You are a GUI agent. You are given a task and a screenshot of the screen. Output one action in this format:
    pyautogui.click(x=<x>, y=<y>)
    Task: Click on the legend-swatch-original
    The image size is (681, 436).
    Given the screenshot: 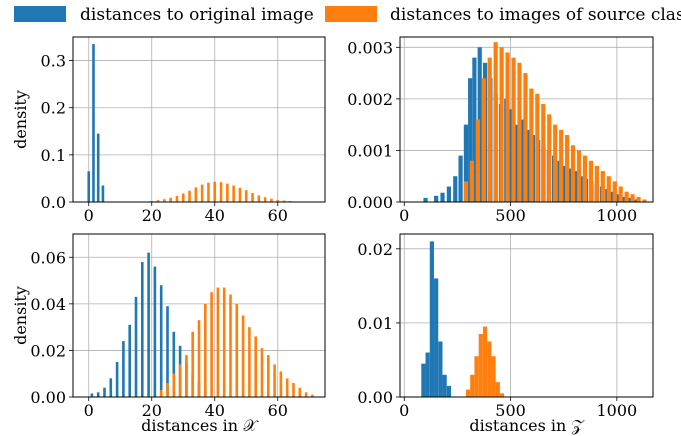 What is the action you would take?
    pyautogui.click(x=40, y=14)
    